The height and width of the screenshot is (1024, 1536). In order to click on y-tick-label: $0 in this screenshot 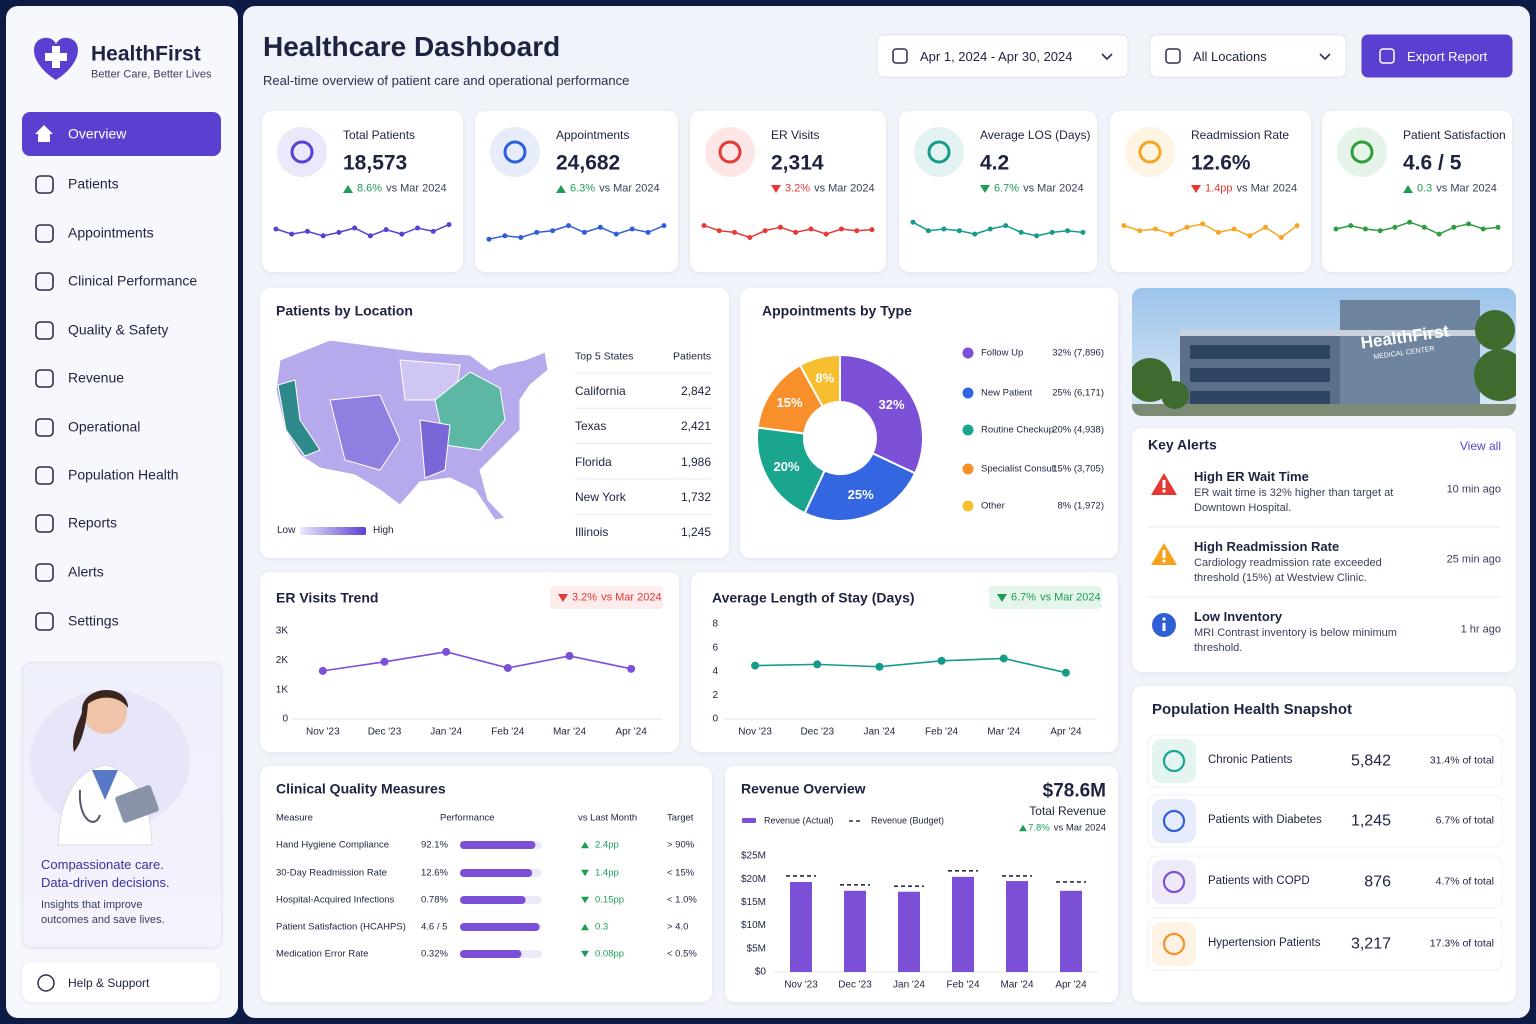, I will do `click(761, 972)`.